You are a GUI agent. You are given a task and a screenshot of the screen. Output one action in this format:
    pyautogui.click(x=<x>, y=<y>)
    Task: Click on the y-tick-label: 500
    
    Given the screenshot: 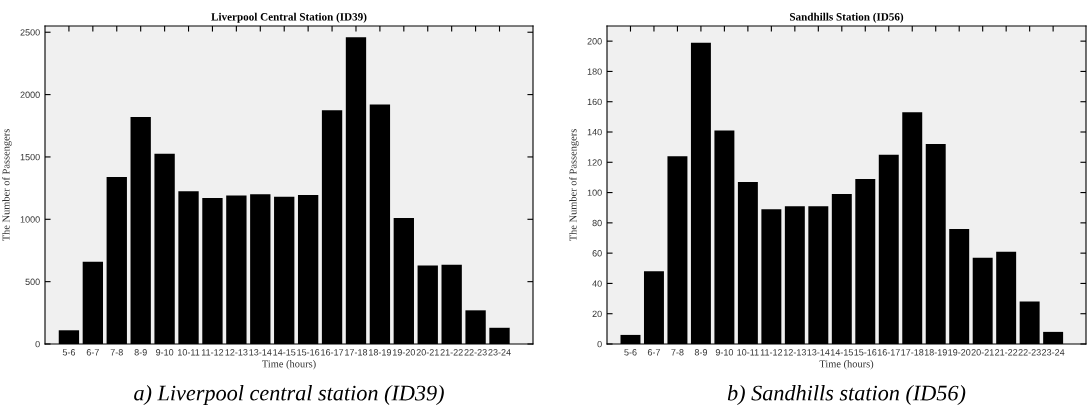 What is the action you would take?
    pyautogui.click(x=32, y=282)
    